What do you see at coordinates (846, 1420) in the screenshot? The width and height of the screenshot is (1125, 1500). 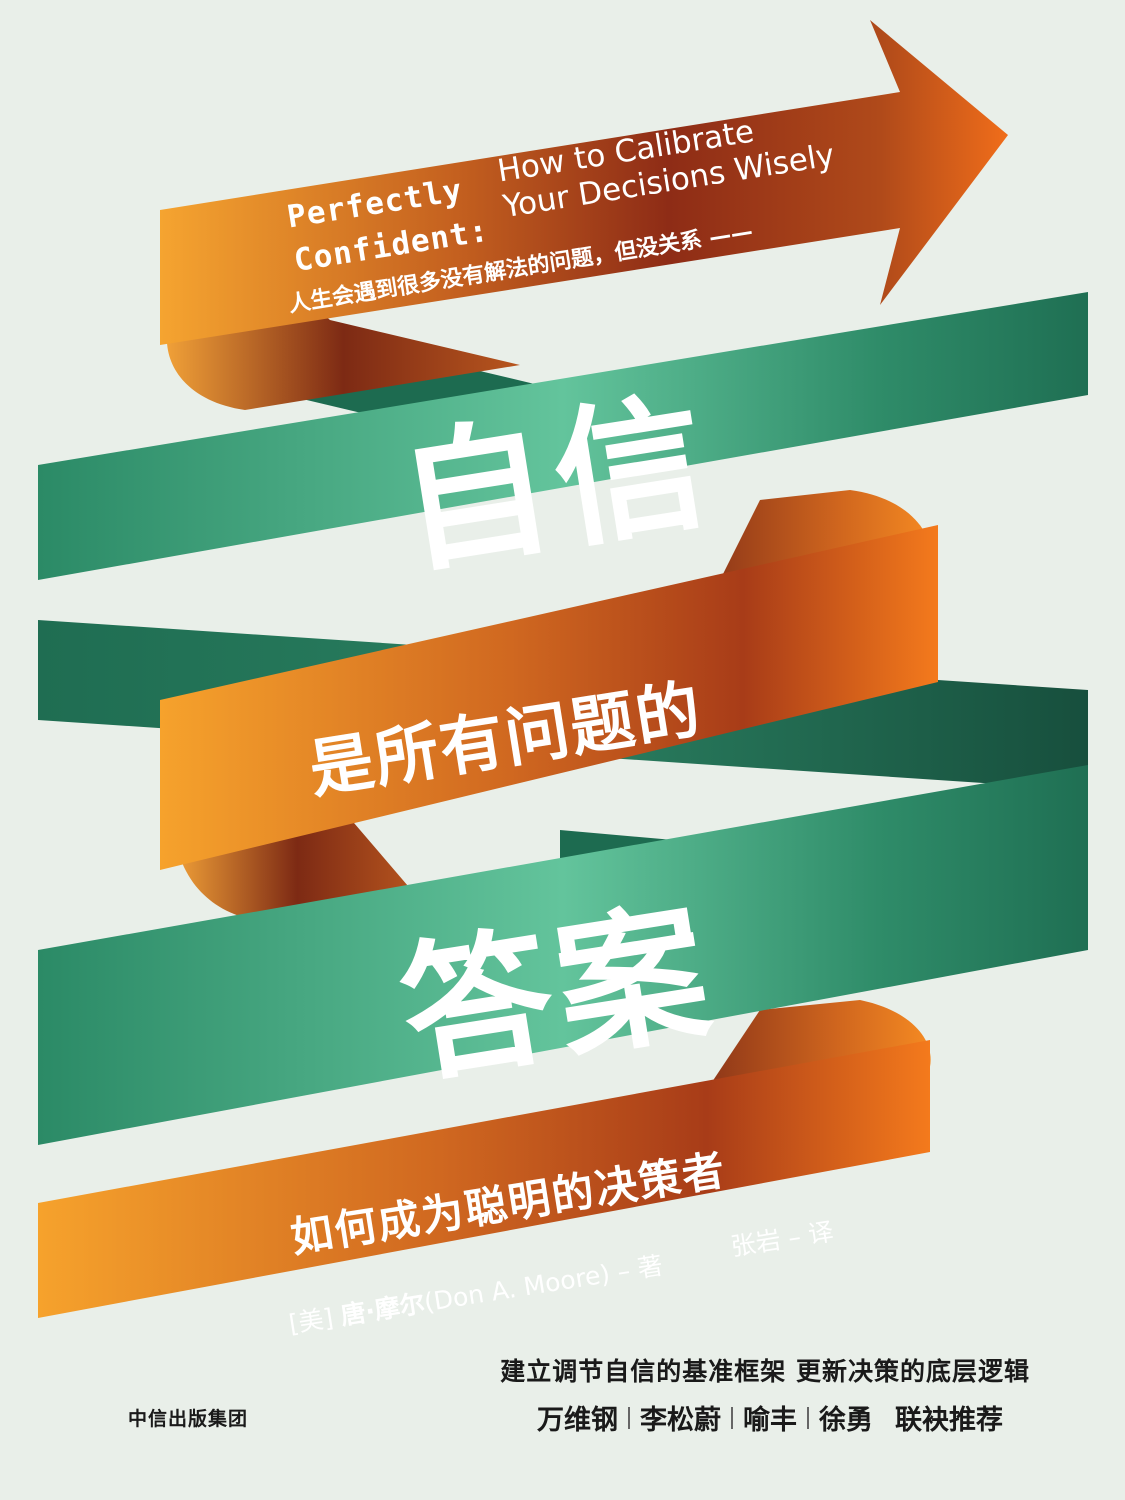 I see `recommender-4: 徐勇` at bounding box center [846, 1420].